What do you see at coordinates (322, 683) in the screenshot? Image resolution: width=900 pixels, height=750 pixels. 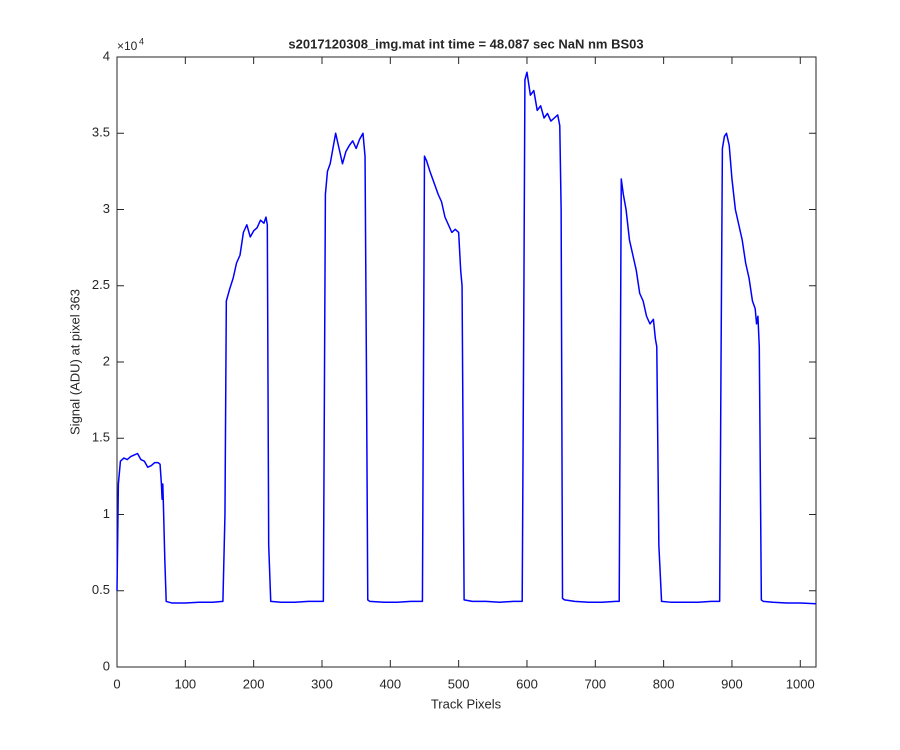 I see `x-tick-label: 300` at bounding box center [322, 683].